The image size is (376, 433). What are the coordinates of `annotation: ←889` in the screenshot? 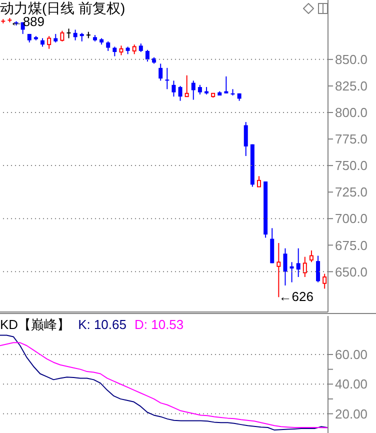 It's located at (27, 22).